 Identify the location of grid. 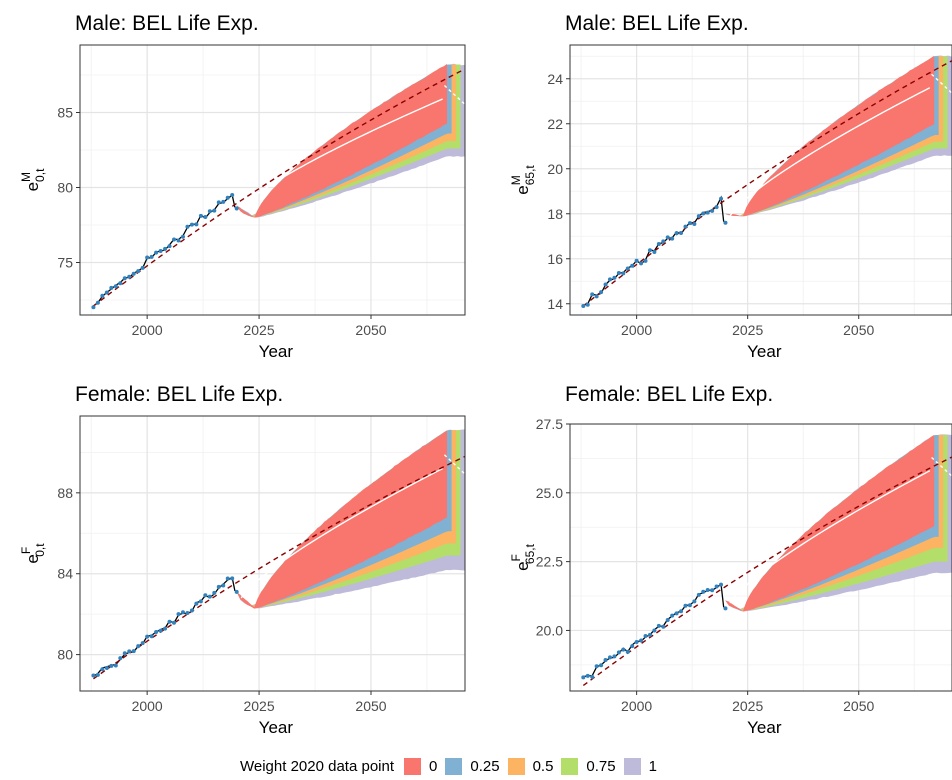
(761, 557).